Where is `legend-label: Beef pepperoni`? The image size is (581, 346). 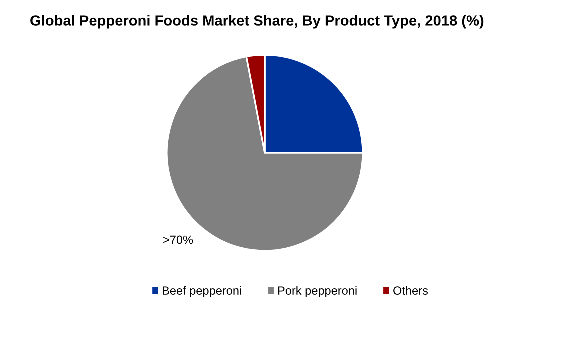
legend-label: Beef pepperoni is located at coordinates (202, 292).